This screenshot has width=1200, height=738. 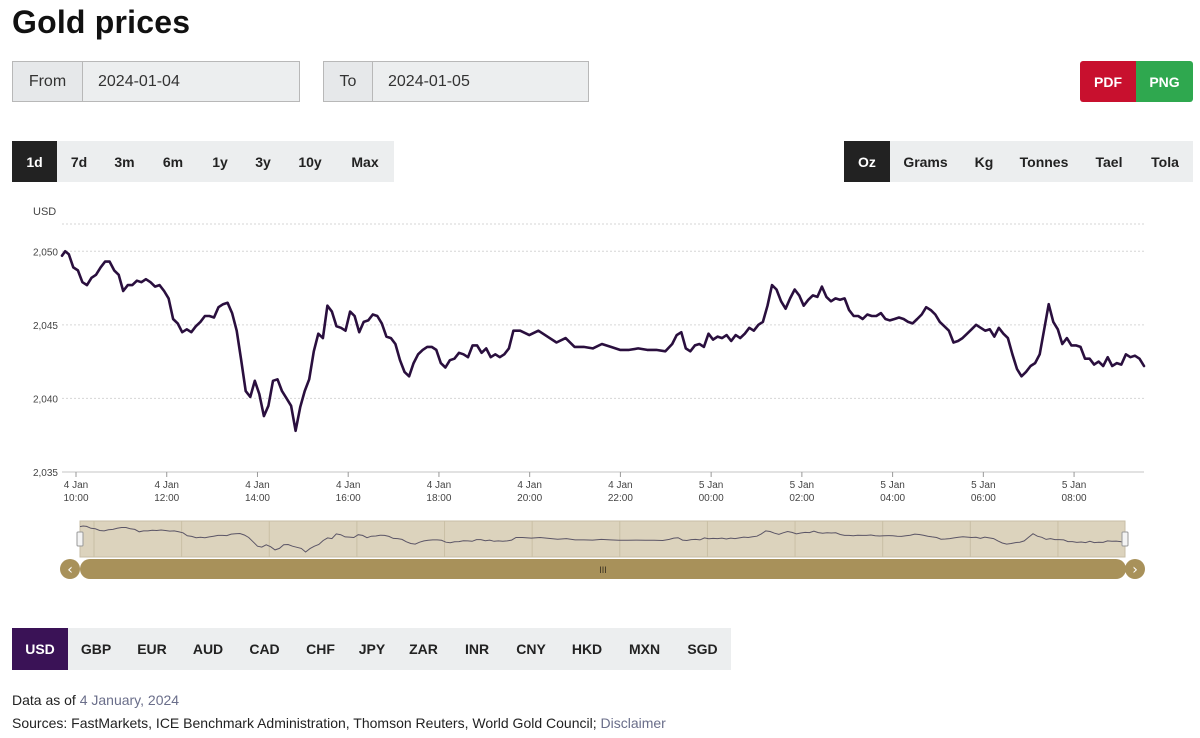 What do you see at coordinates (477, 649) in the screenshot?
I see `currency-option-inr: INR` at bounding box center [477, 649].